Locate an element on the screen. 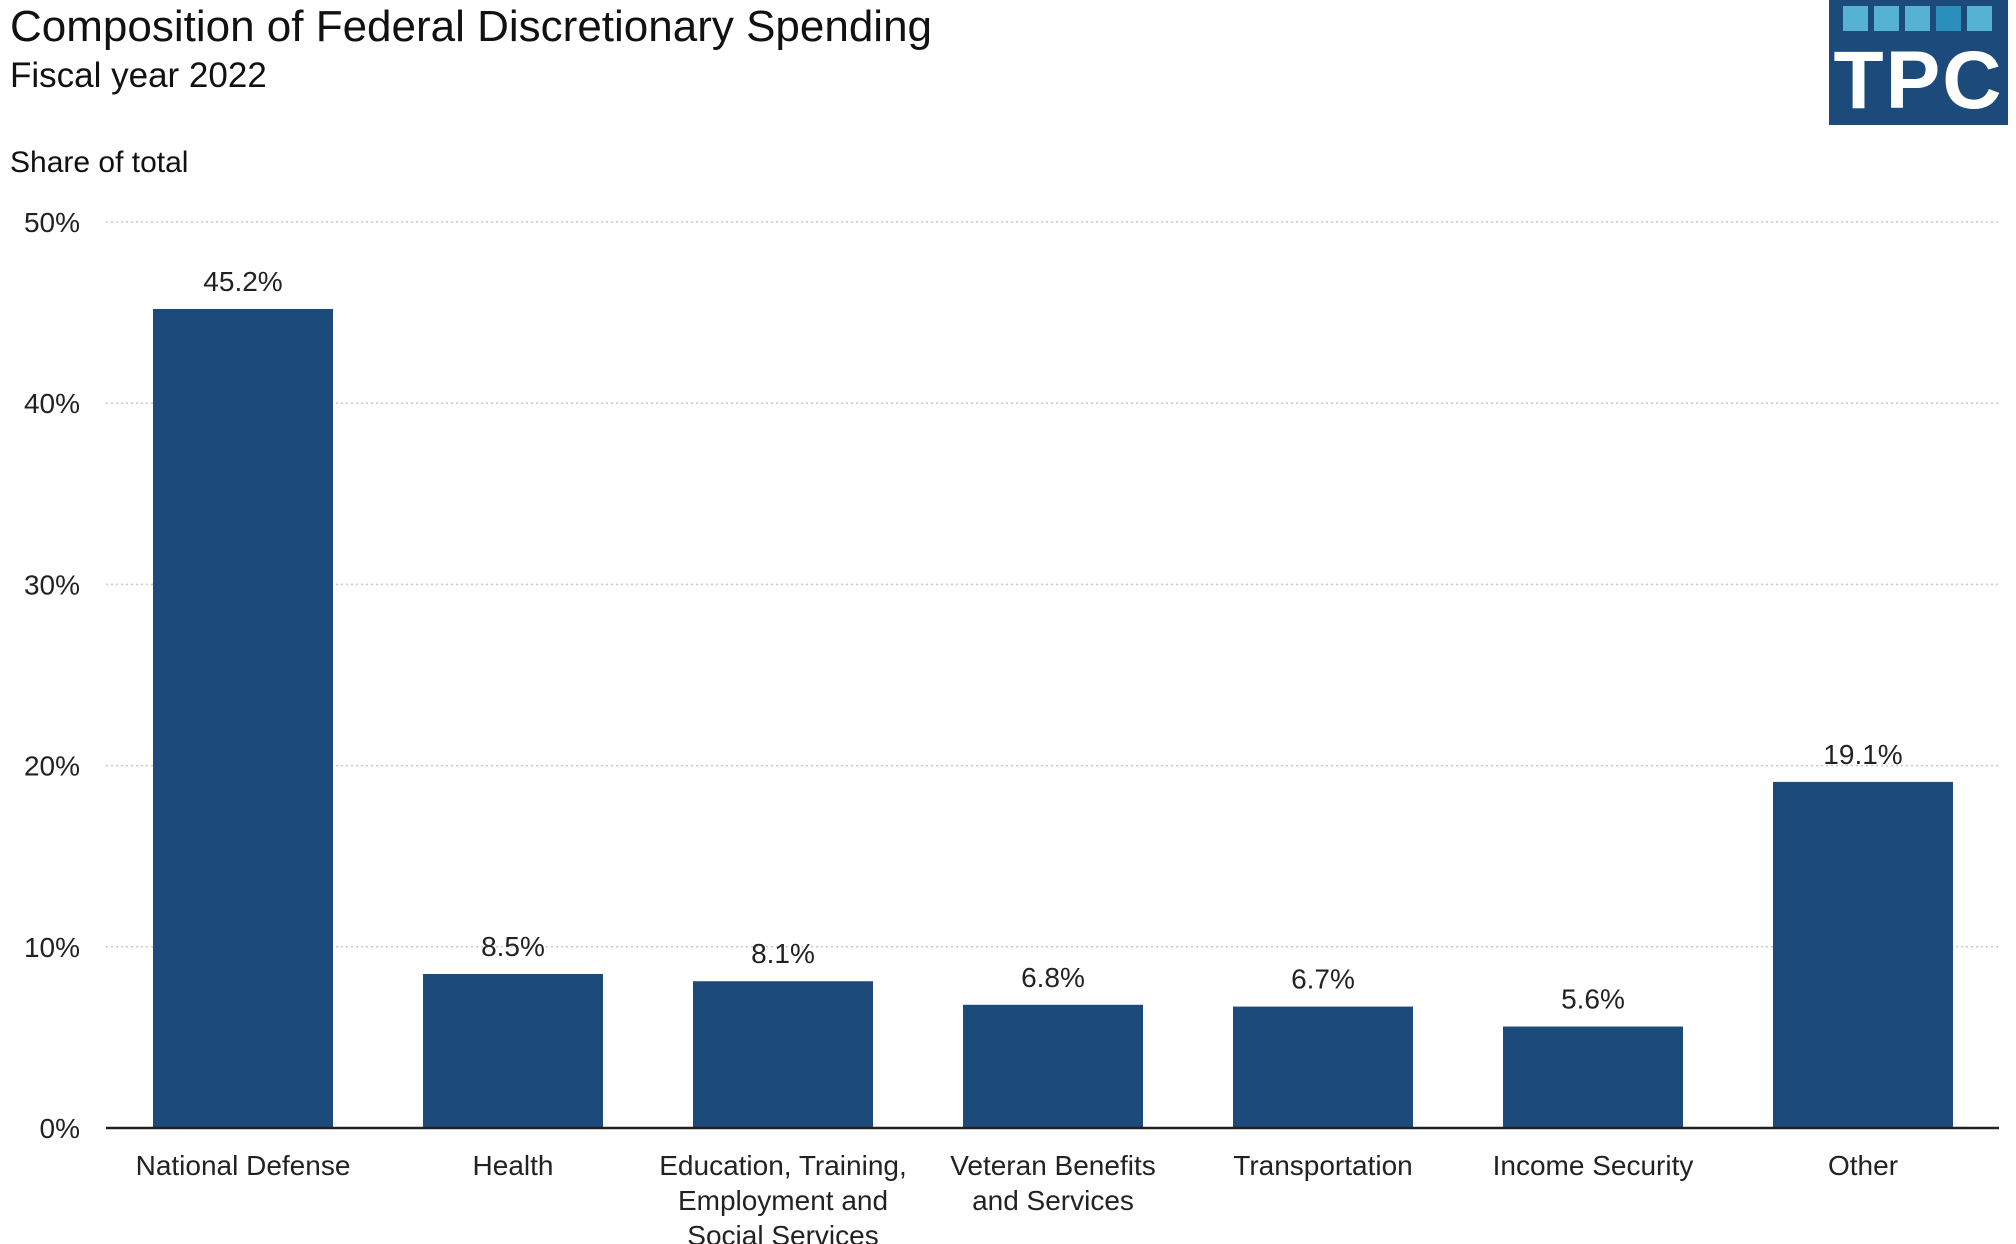 The width and height of the screenshot is (2016, 1244). data-label: 8.1% is located at coordinates (783, 953).